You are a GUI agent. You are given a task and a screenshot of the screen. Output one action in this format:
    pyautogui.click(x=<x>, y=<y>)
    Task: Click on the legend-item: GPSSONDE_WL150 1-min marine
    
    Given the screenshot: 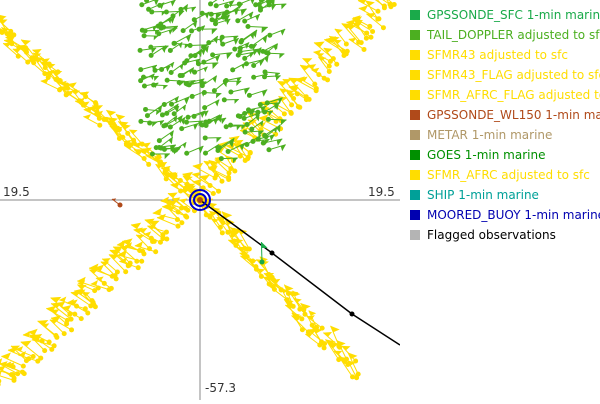 What is the action you would take?
    pyautogui.click(x=502, y=115)
    